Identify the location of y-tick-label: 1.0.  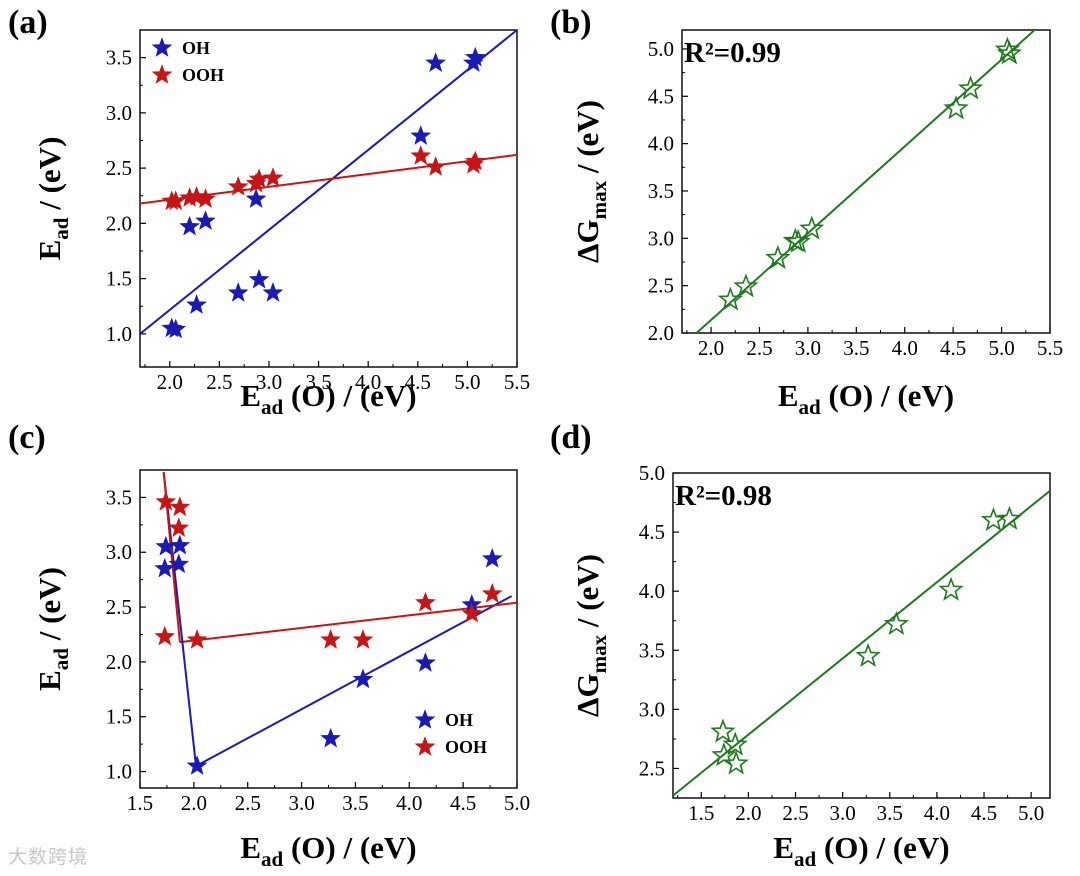
(119, 334).